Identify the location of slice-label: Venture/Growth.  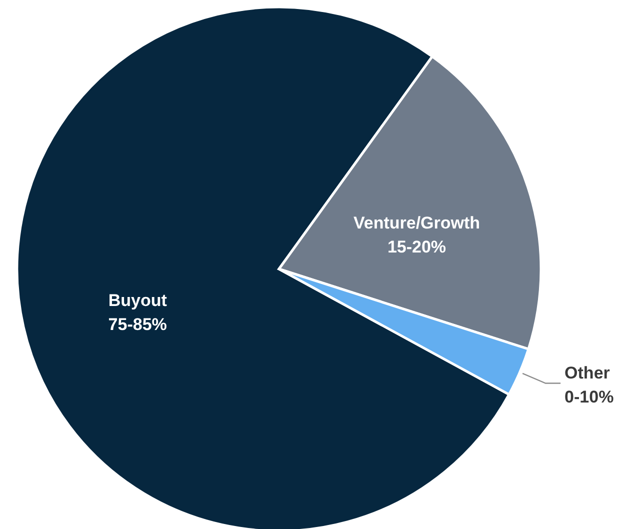
(416, 223).